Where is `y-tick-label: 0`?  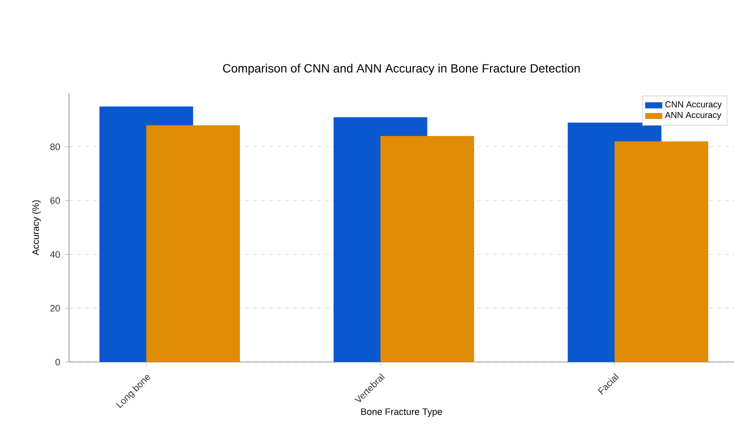 y-tick-label: 0 is located at coordinates (57, 362).